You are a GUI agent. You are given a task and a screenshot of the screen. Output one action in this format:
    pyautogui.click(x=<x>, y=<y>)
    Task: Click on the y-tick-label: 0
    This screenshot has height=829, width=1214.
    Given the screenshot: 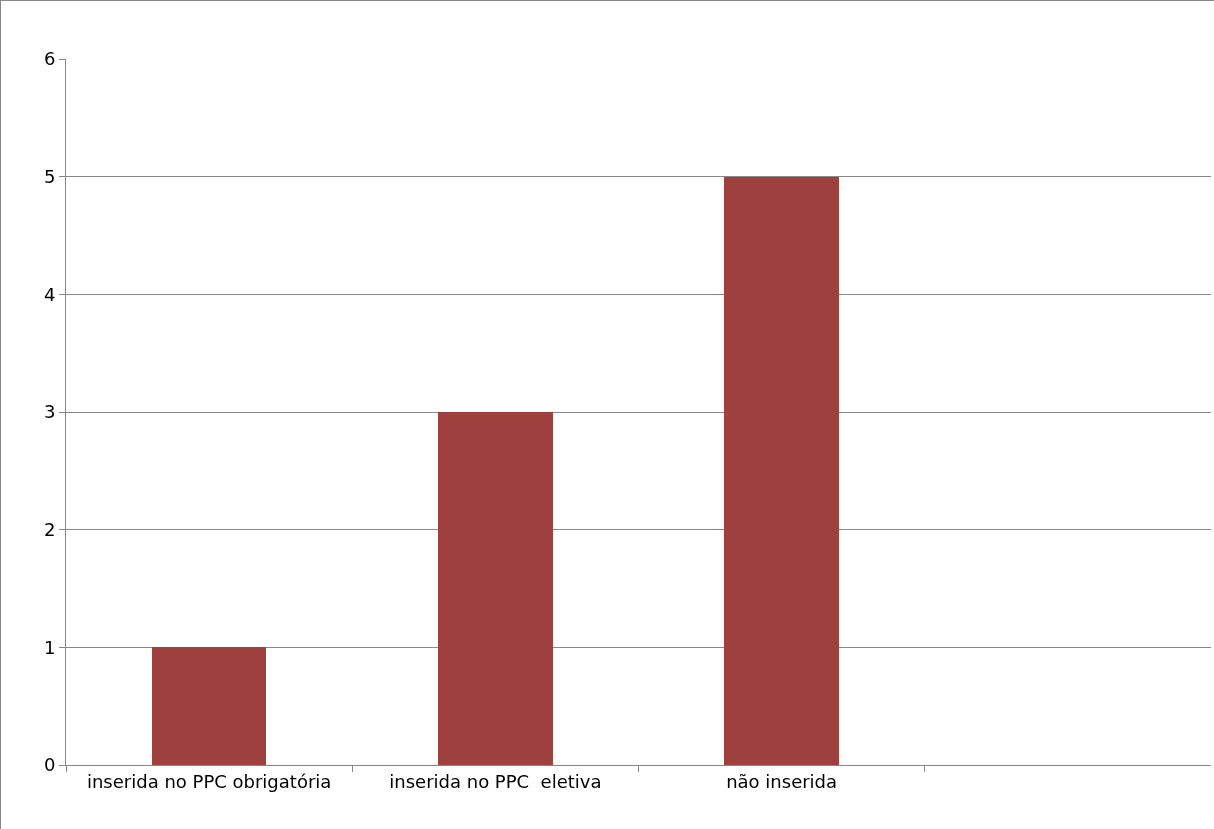 What is the action you would take?
    pyautogui.click(x=49, y=765)
    